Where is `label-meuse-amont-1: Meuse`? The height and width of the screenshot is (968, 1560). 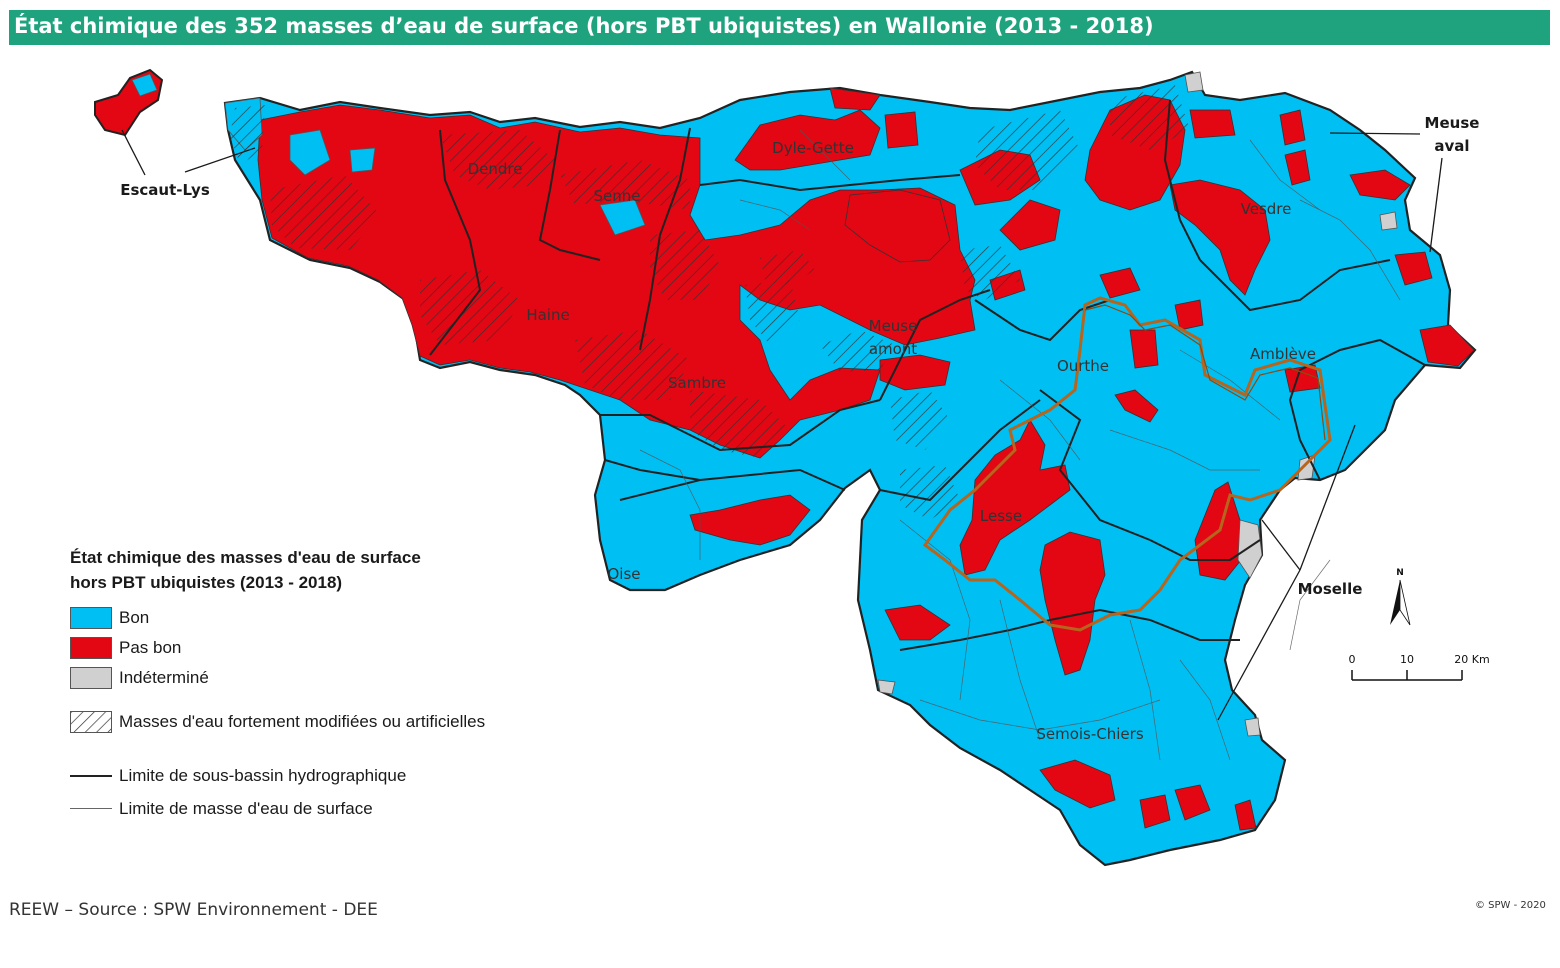 label-meuse-amont-1: Meuse is located at coordinates (893, 326).